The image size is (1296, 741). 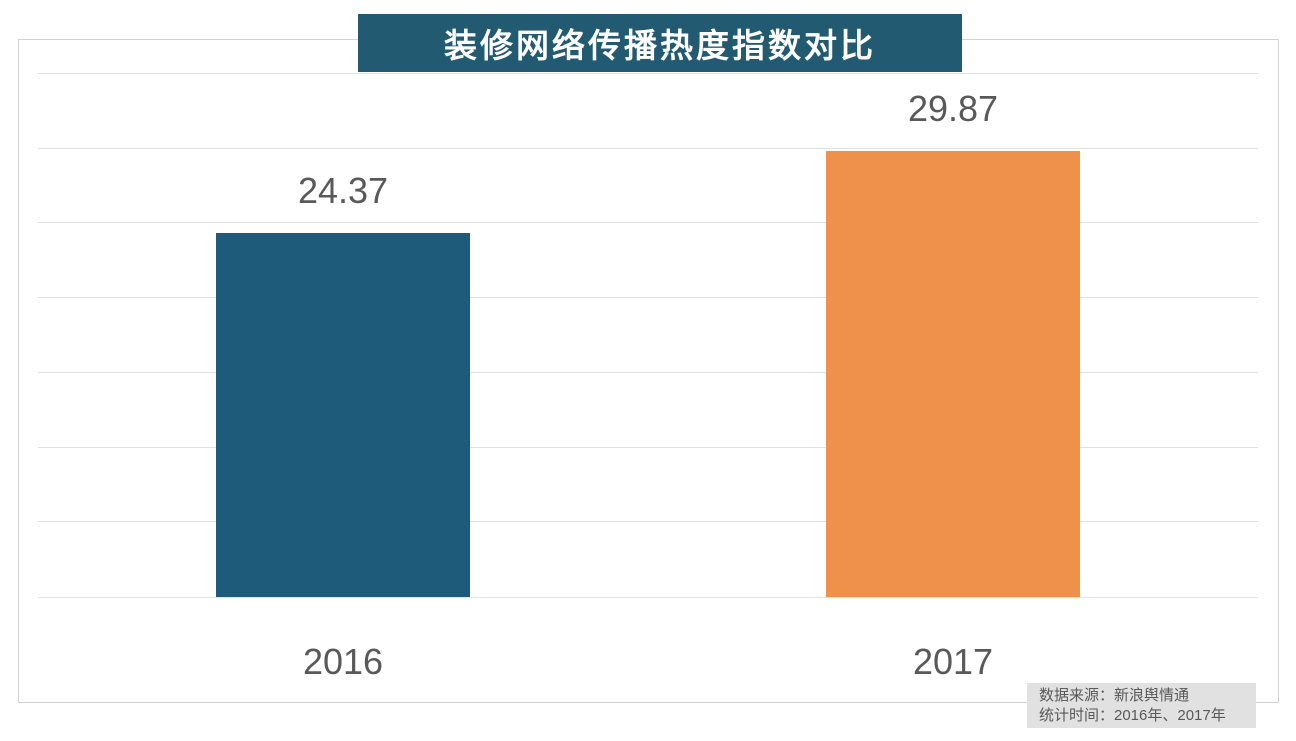 I want to click on source-note-line-2: 统计时间：2016年、2017年, so click(x=1132, y=715).